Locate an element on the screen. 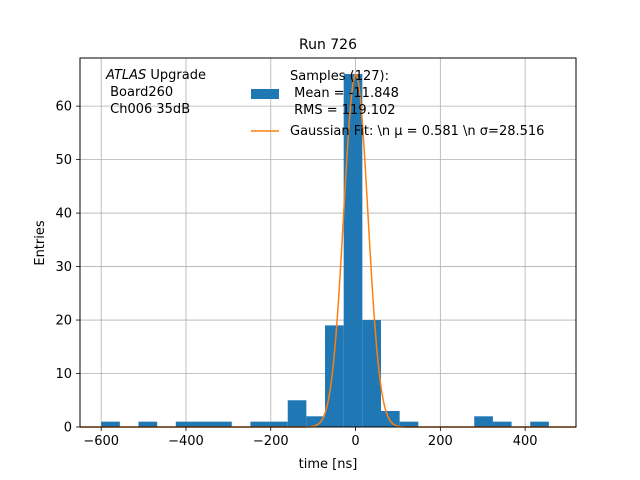 The image size is (640, 480). x-axis-ticks: −600 −400 −200 0 200 400 is located at coordinates (310, 438).